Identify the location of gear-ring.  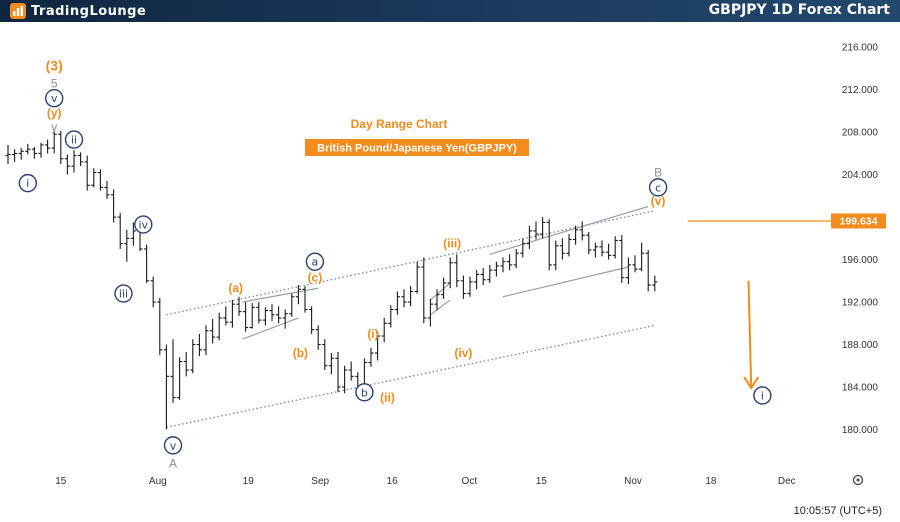
(858, 480).